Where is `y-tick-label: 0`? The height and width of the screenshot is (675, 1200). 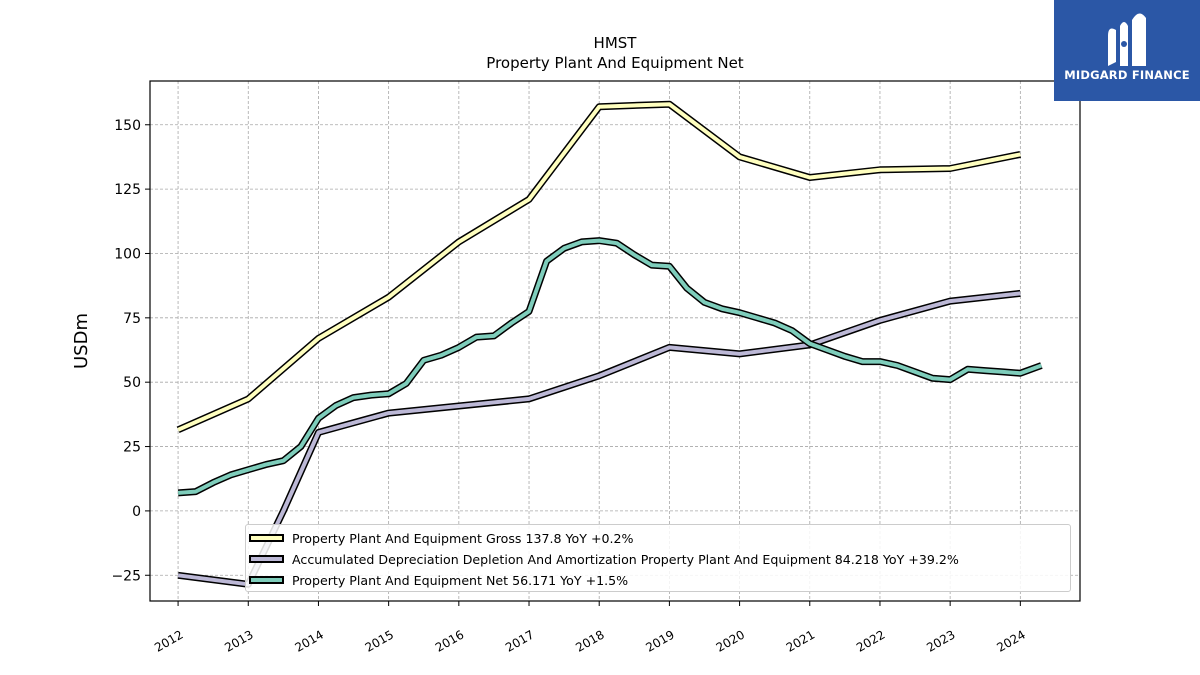 y-tick-label: 0 is located at coordinates (136, 512).